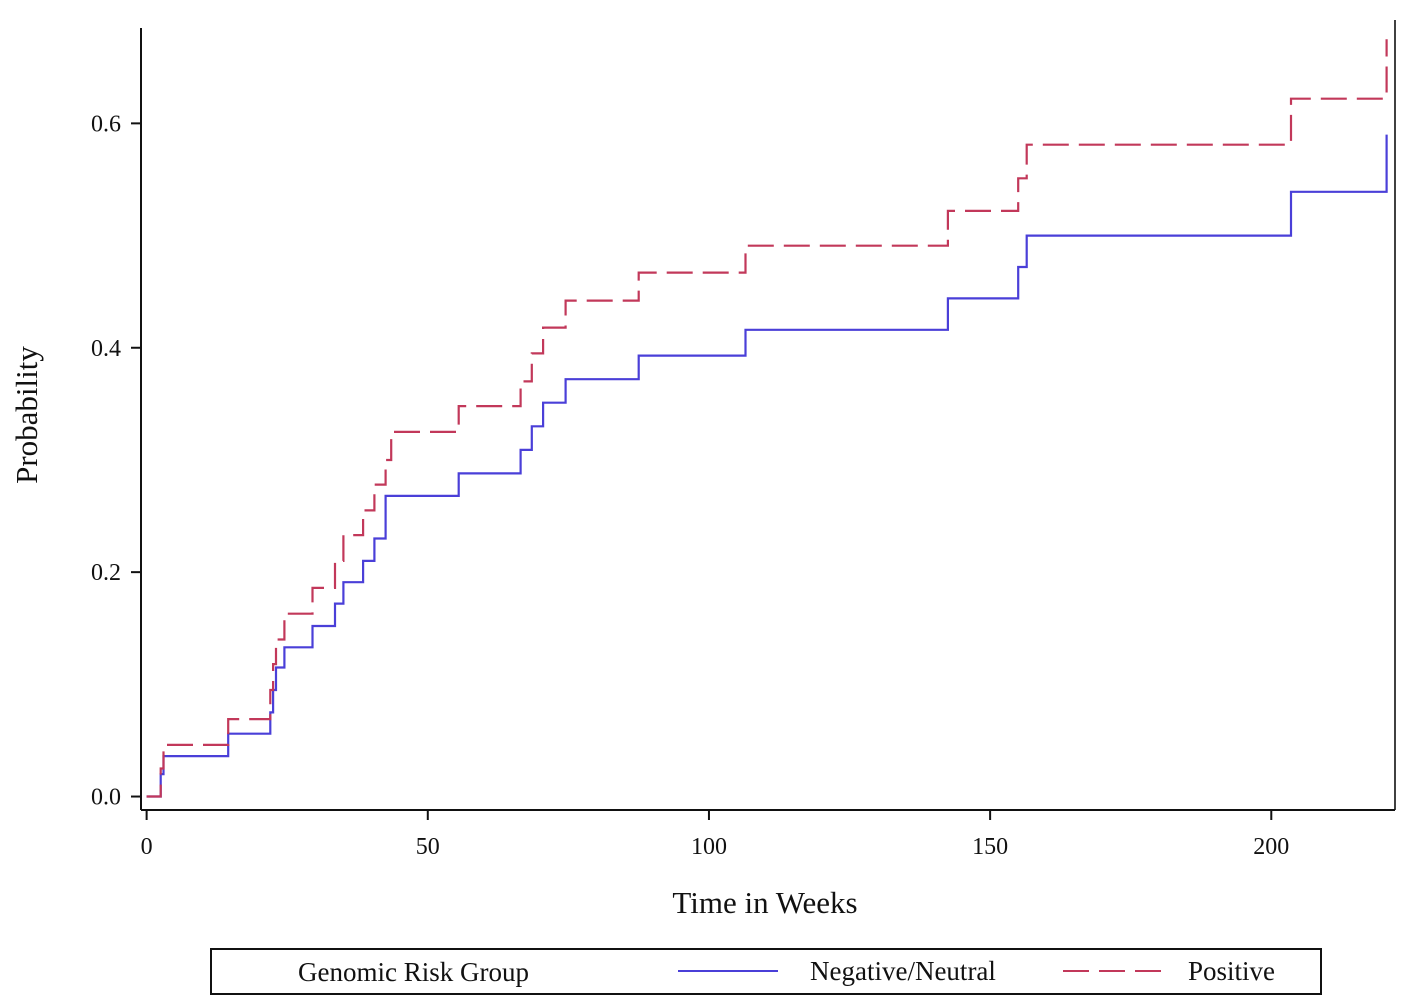  What do you see at coordinates (1231, 971) in the screenshot?
I see `legend-label-positive: Positive` at bounding box center [1231, 971].